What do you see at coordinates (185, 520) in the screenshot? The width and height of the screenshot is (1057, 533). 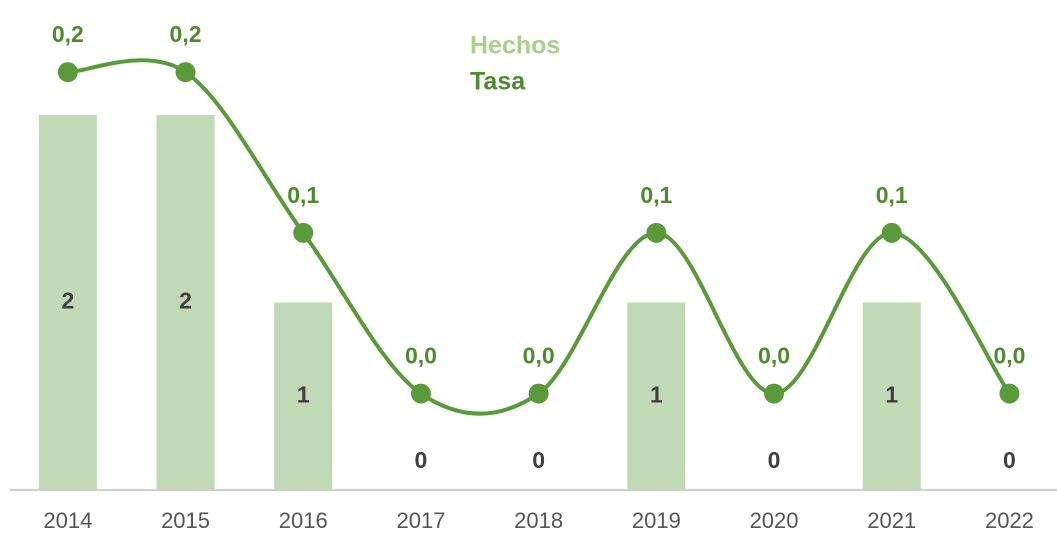 I see `x-tick-label: 2015` at bounding box center [185, 520].